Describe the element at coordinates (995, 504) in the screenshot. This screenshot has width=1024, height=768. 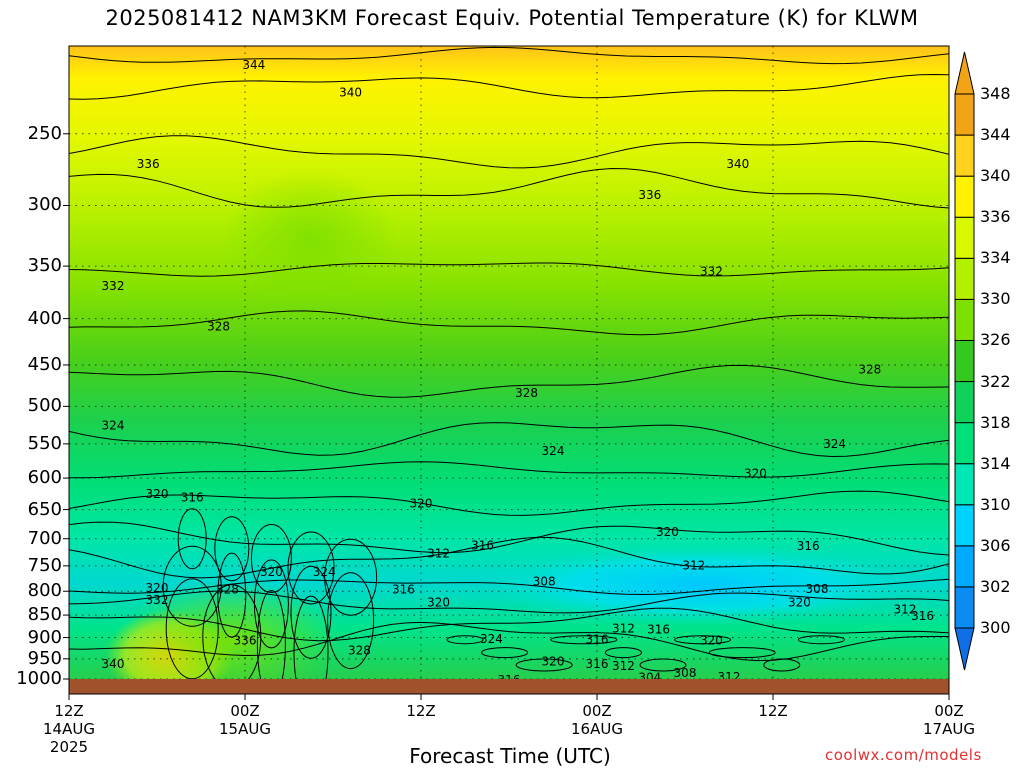
I see `colorbar-label: 310` at that location.